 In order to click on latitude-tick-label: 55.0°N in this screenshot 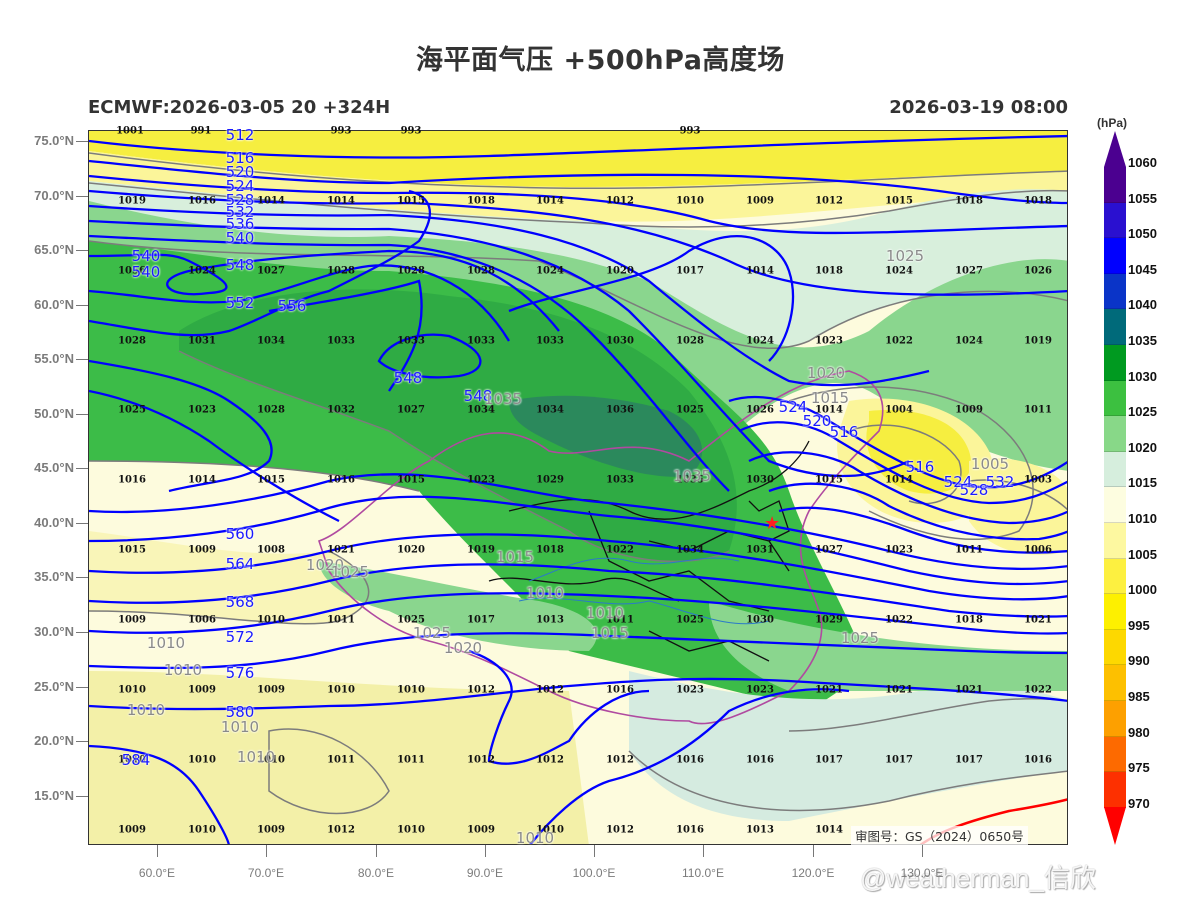, I will do `click(54, 358)`.